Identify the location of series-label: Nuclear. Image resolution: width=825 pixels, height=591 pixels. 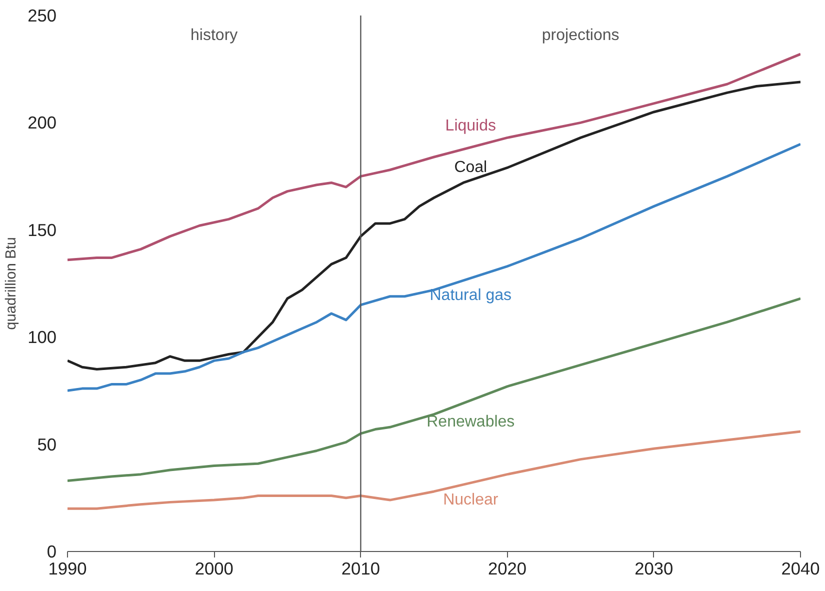
(471, 500).